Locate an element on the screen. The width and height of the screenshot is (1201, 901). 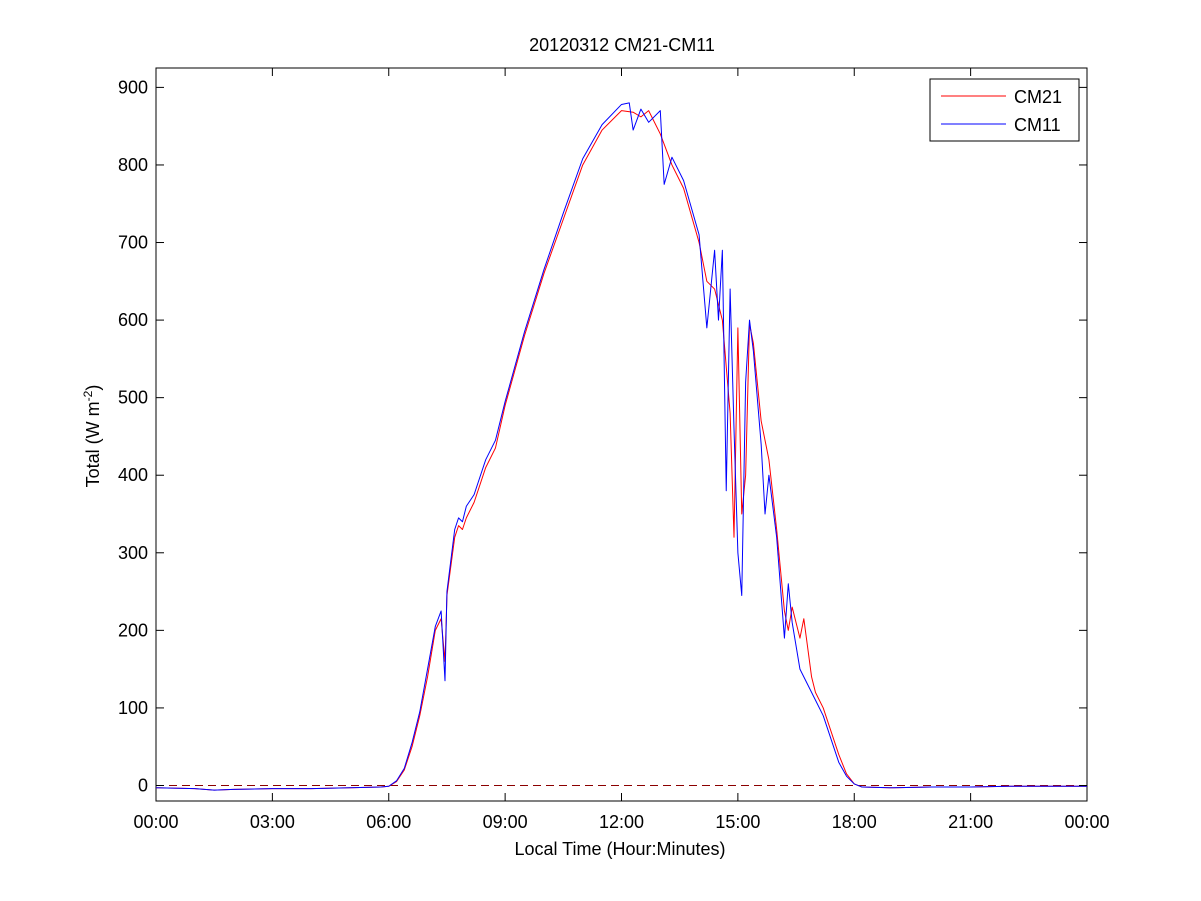
legend-box is located at coordinates (1004, 110).